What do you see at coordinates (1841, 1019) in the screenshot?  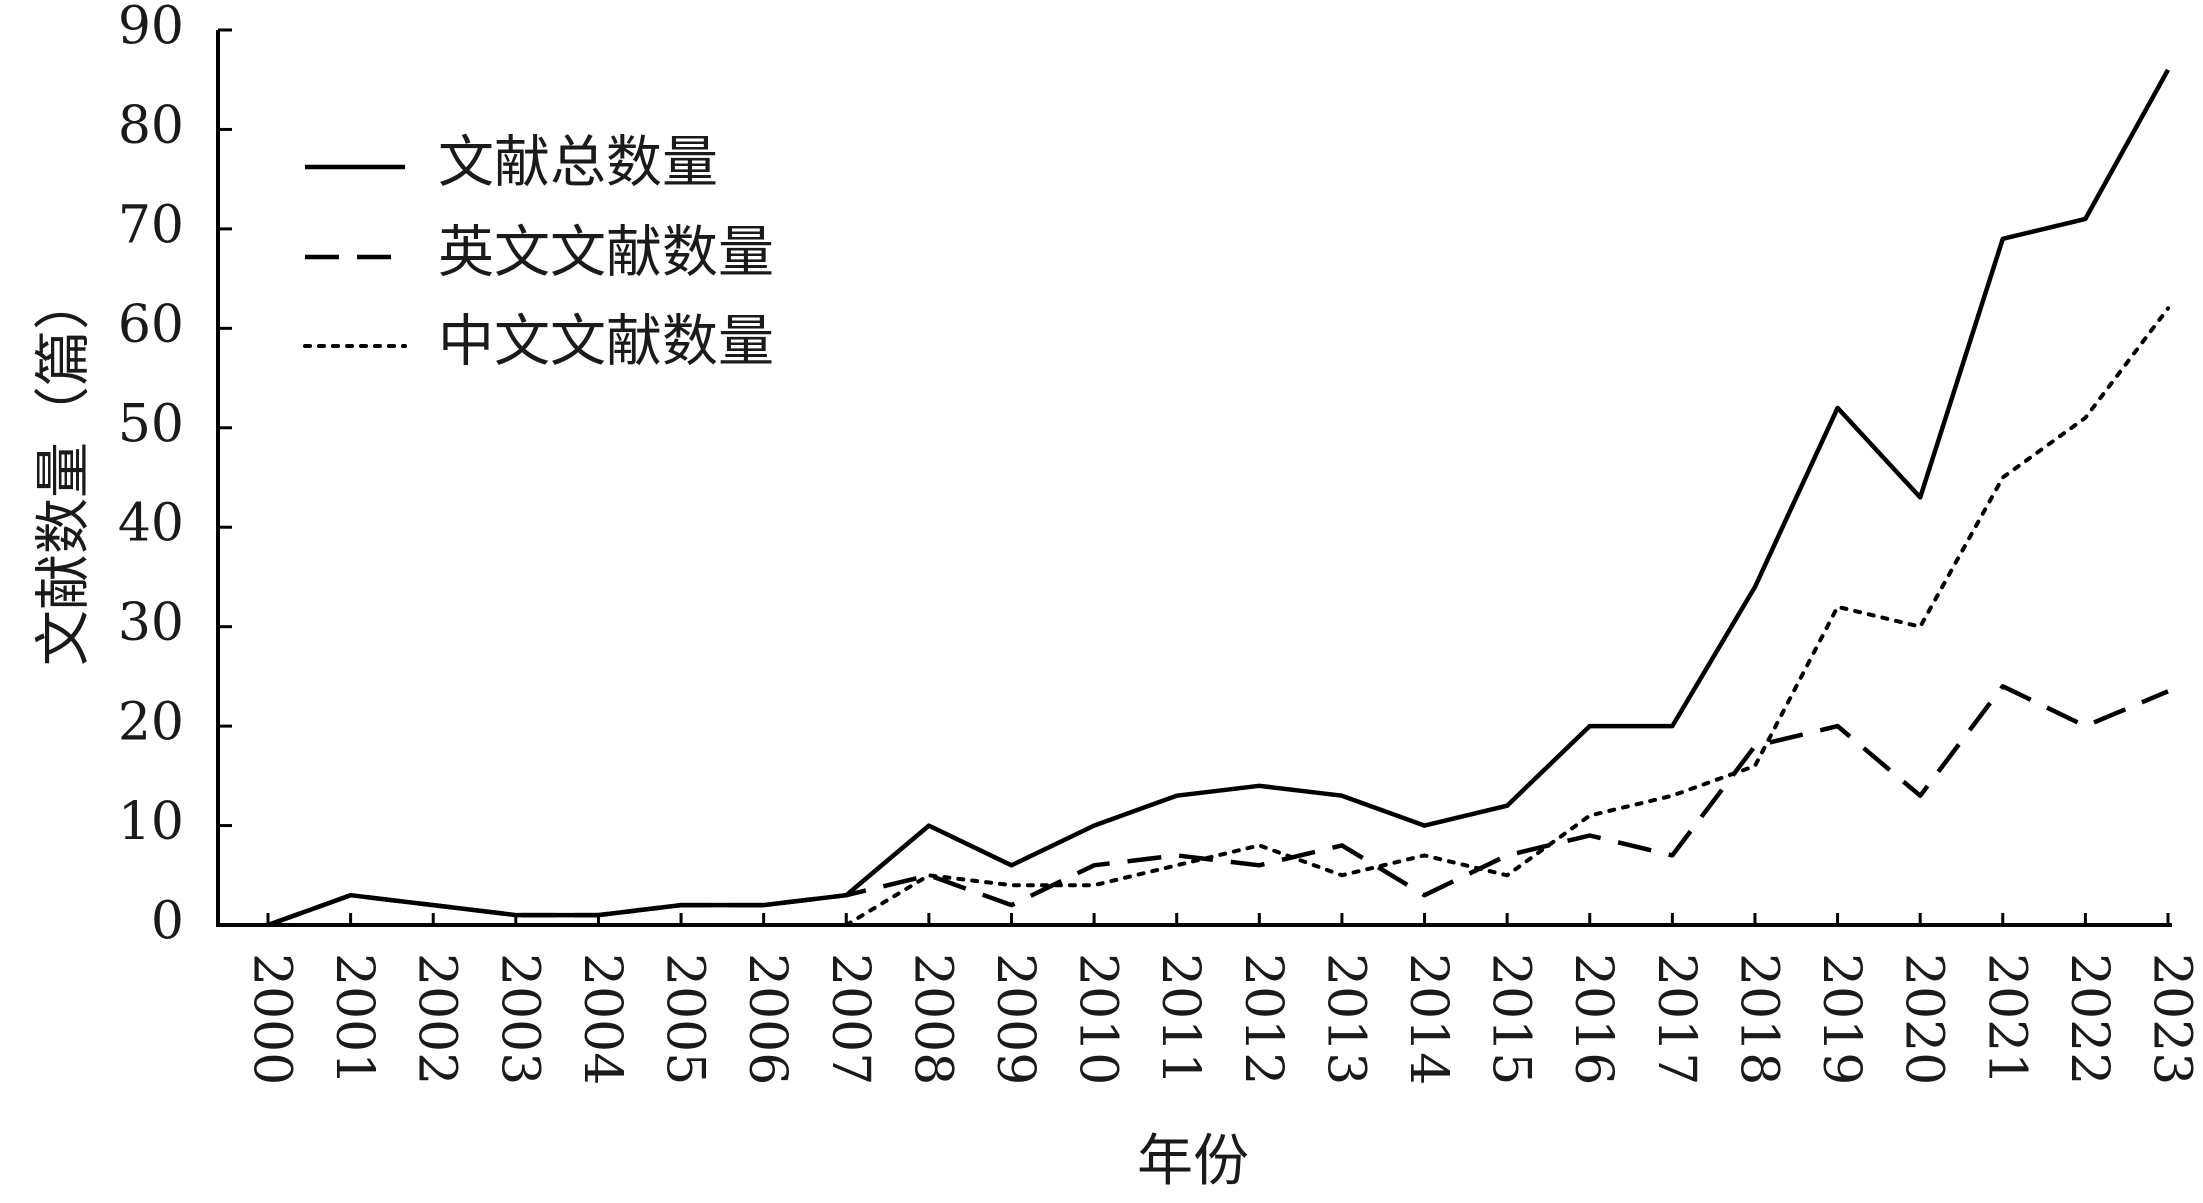 I see `x-tick-label: 2019` at bounding box center [1841, 1019].